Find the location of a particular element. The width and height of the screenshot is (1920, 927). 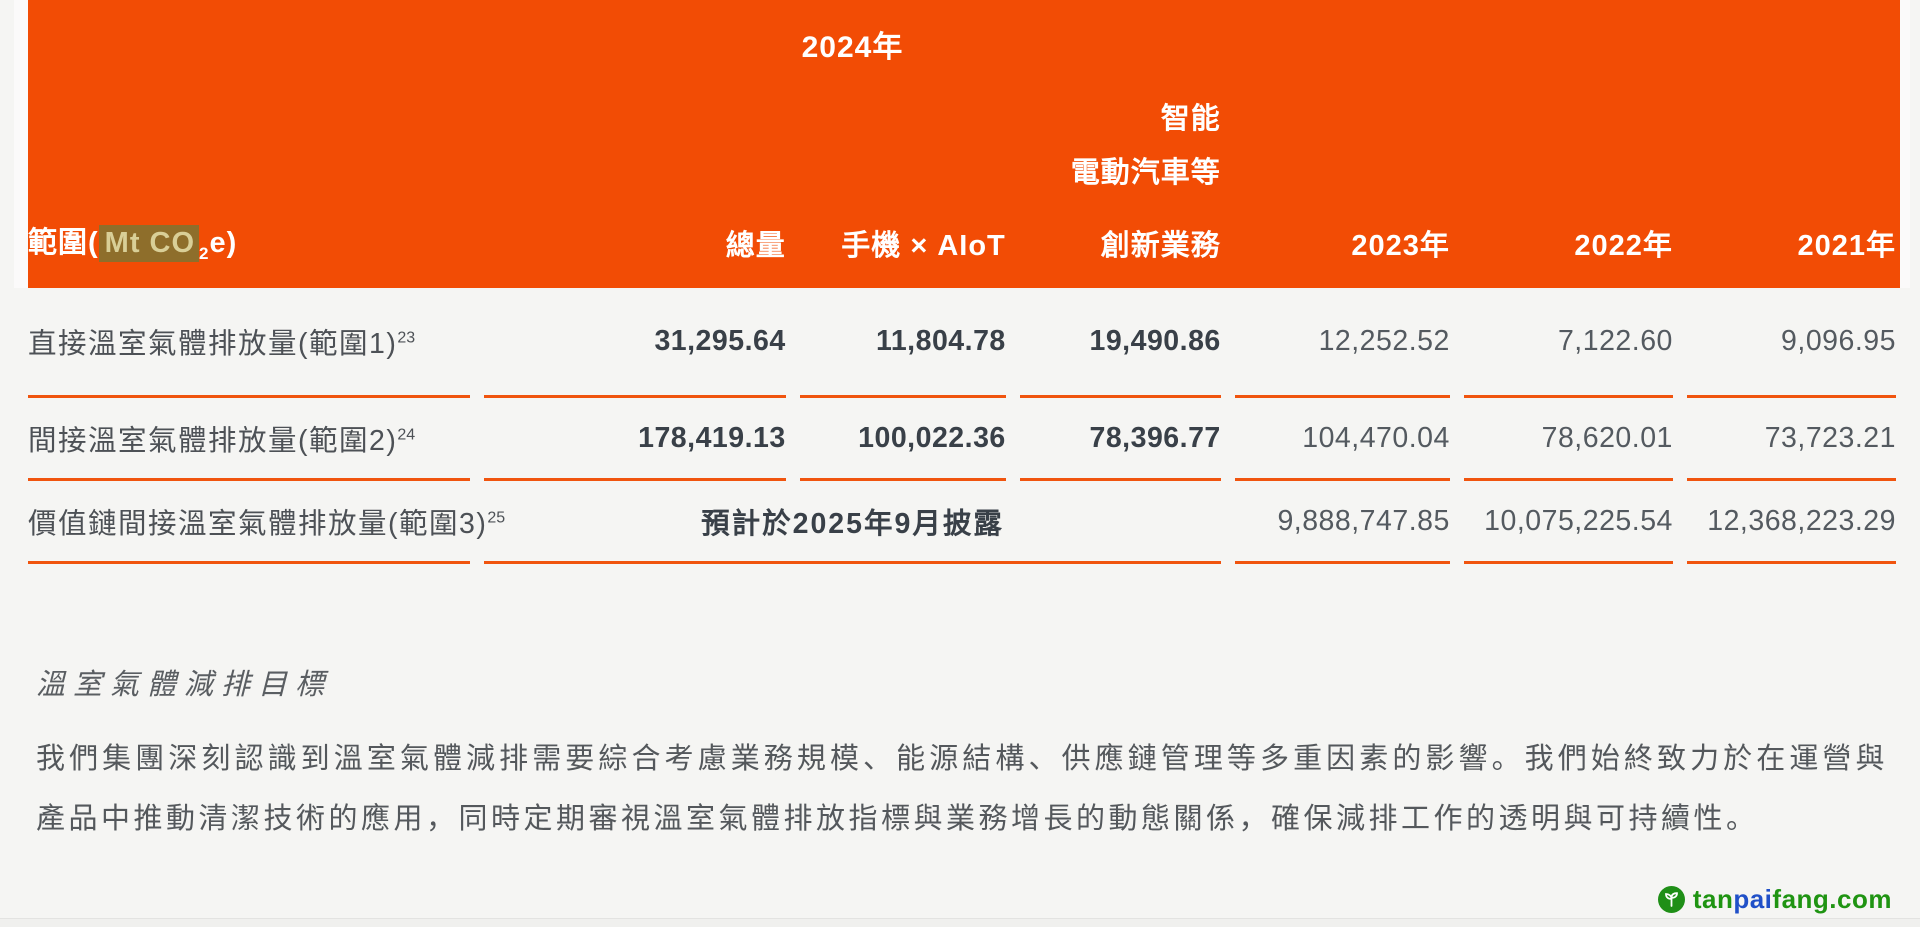

left-edge-strip is located at coordinates (21, 144).